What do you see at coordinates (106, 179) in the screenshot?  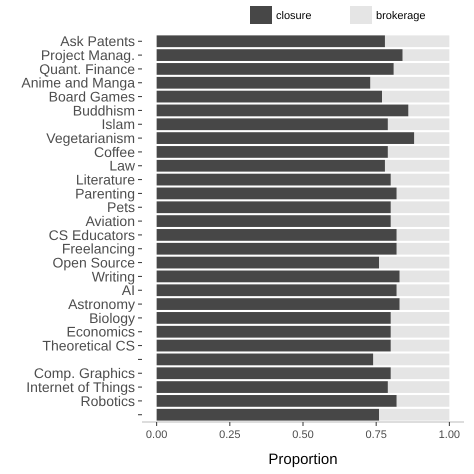 I see `y-tick-label: Literature` at bounding box center [106, 179].